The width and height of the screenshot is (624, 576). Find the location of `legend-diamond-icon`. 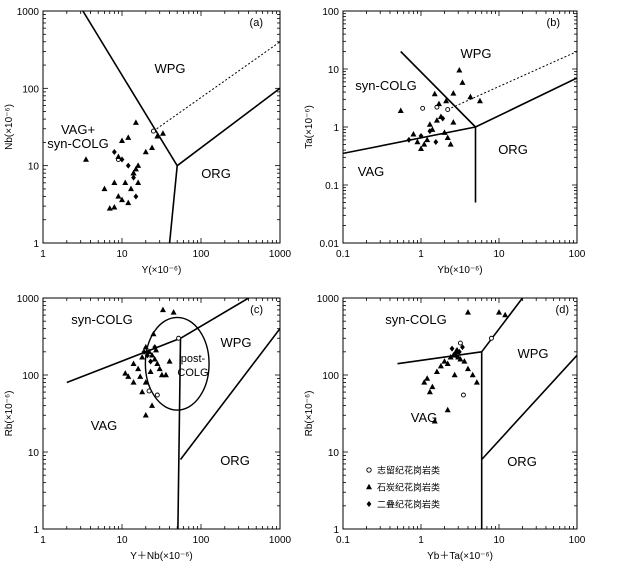

legend-diamond-icon is located at coordinates (369, 504).